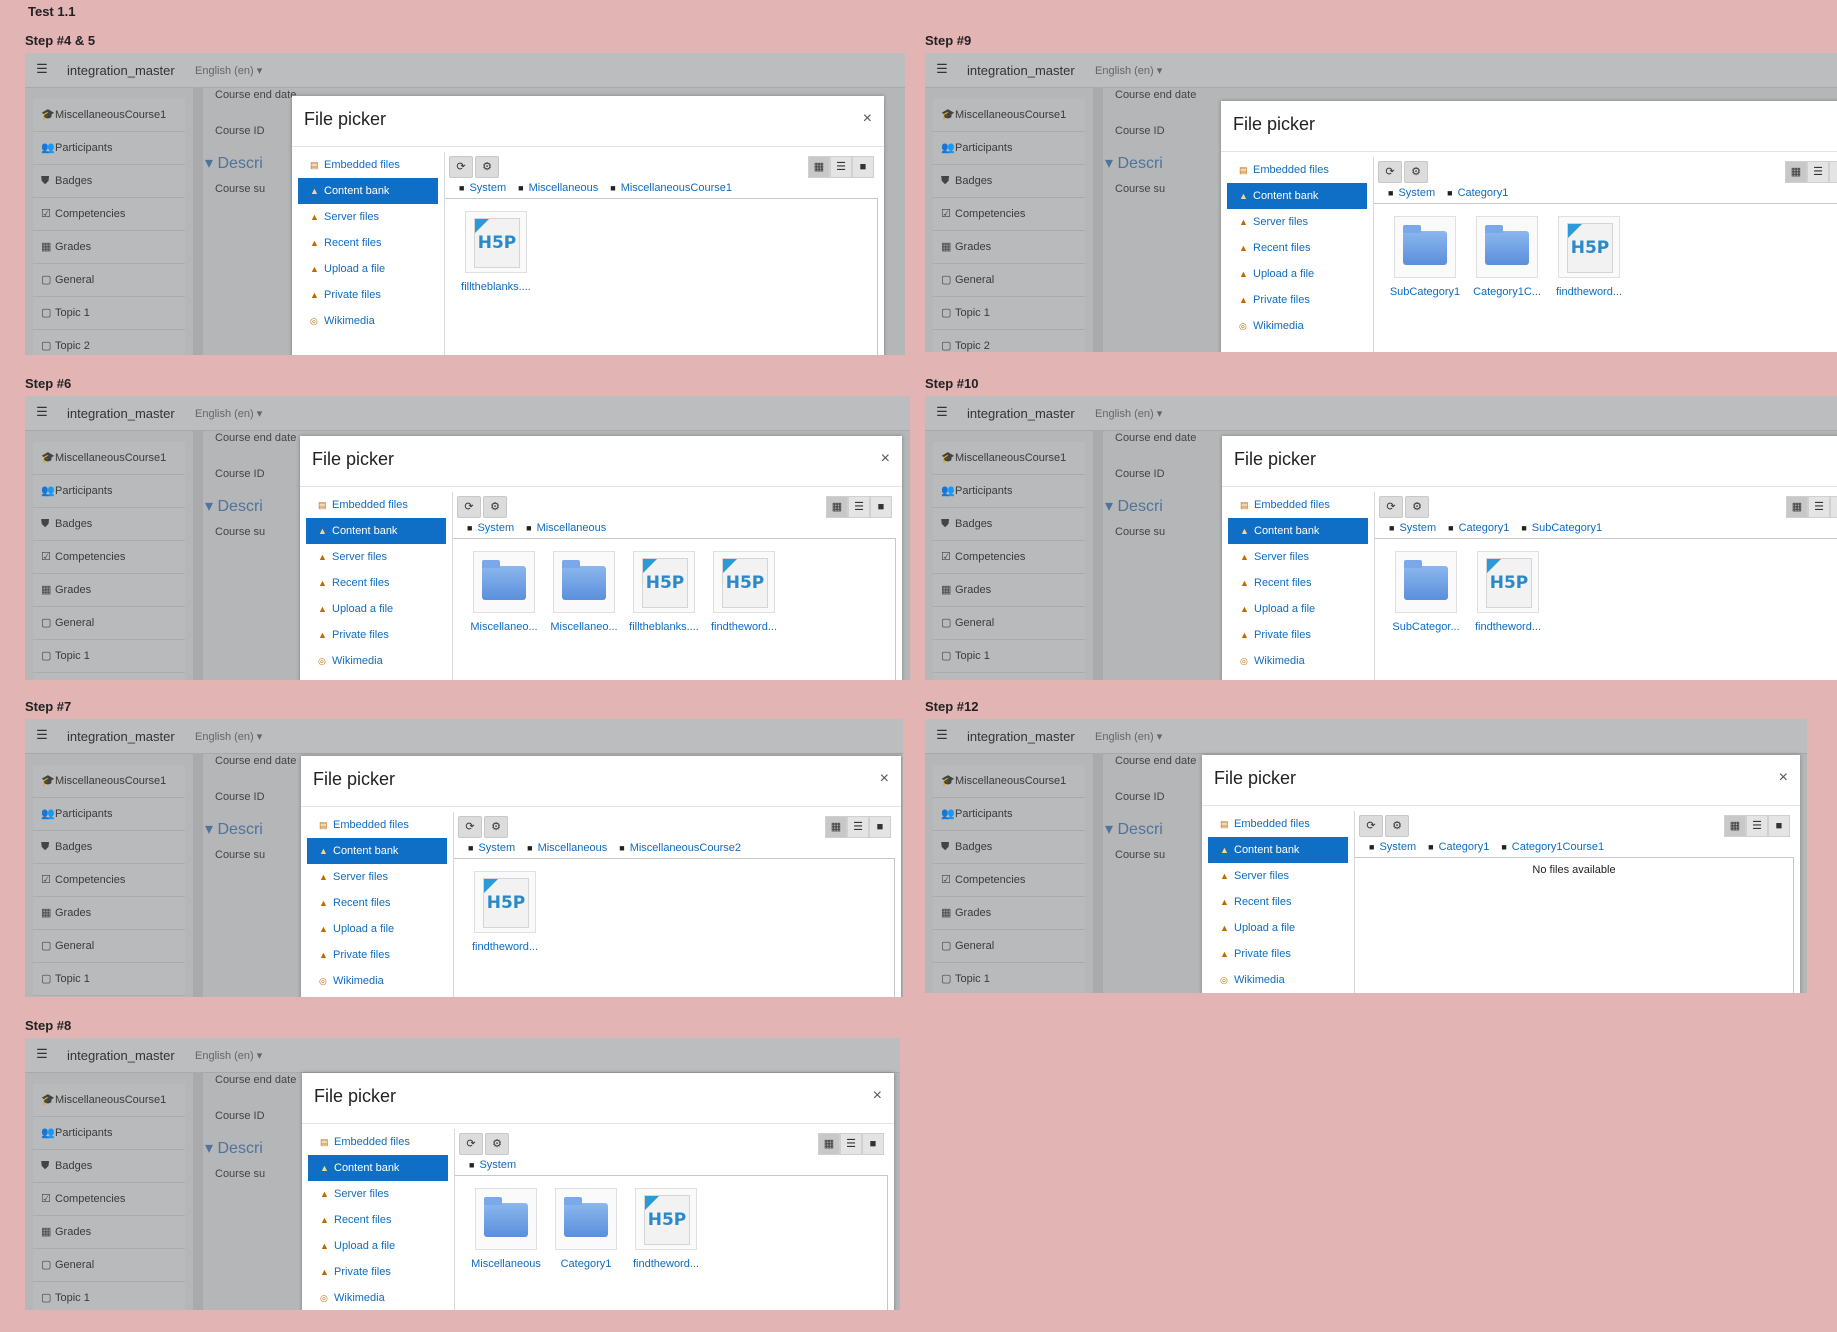  I want to click on breadcrumb-item: ■ MiscellaneousCourse1, so click(671, 188).